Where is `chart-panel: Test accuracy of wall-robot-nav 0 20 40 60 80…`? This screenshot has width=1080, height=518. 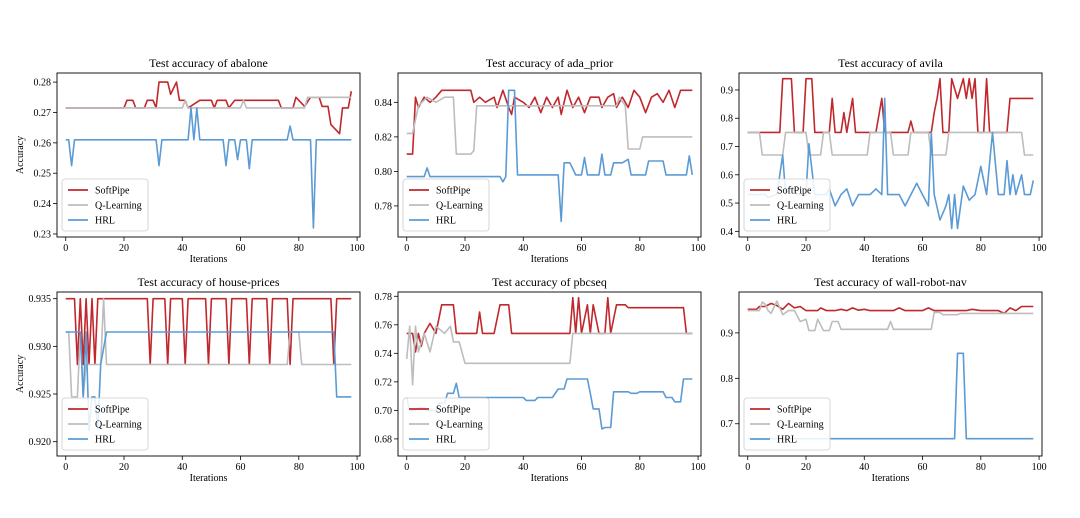
chart-panel: Test accuracy of wall-robot-nav 0 20 40 60 80… is located at coordinates (884, 379).